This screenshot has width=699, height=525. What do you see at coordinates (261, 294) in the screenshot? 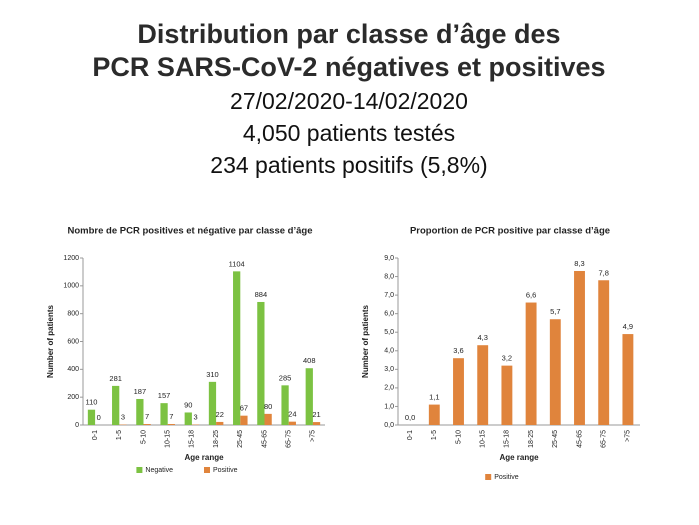
I see `value-label: 884` at bounding box center [261, 294].